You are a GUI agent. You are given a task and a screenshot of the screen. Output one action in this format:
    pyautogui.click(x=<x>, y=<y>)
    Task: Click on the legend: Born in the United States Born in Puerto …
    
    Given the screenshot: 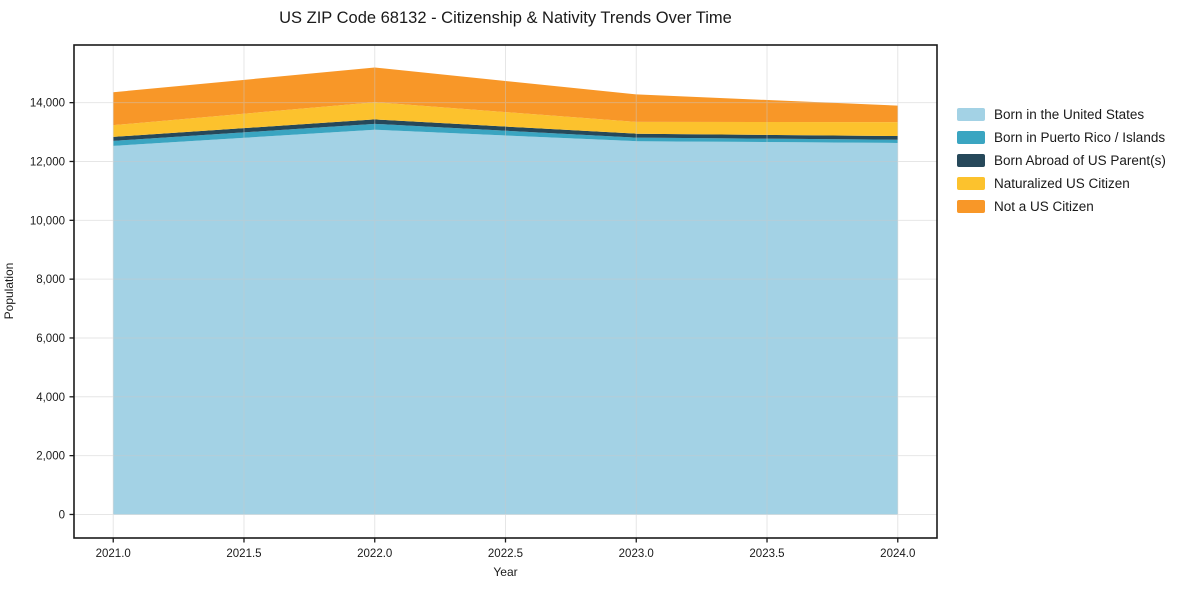 What is the action you would take?
    pyautogui.click(x=1061, y=160)
    